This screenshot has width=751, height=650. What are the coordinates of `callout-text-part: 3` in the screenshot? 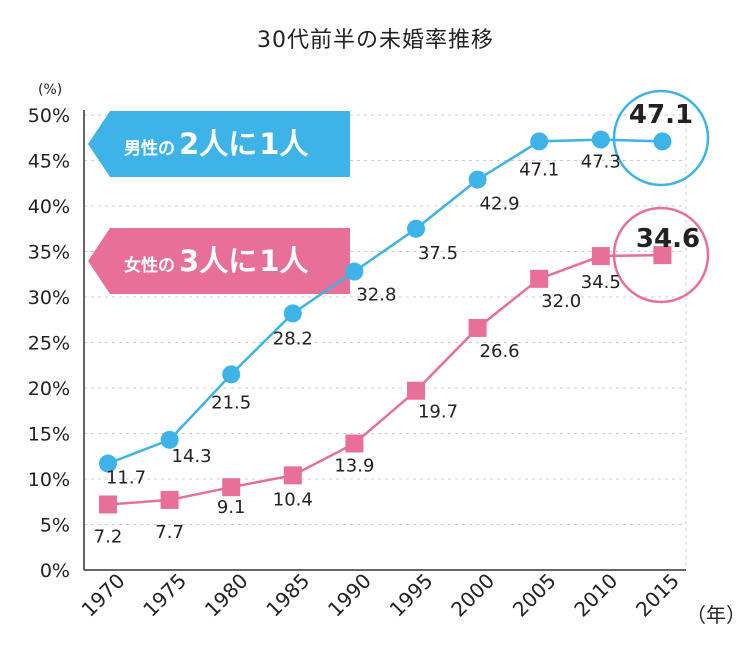 It's located at (189, 261).